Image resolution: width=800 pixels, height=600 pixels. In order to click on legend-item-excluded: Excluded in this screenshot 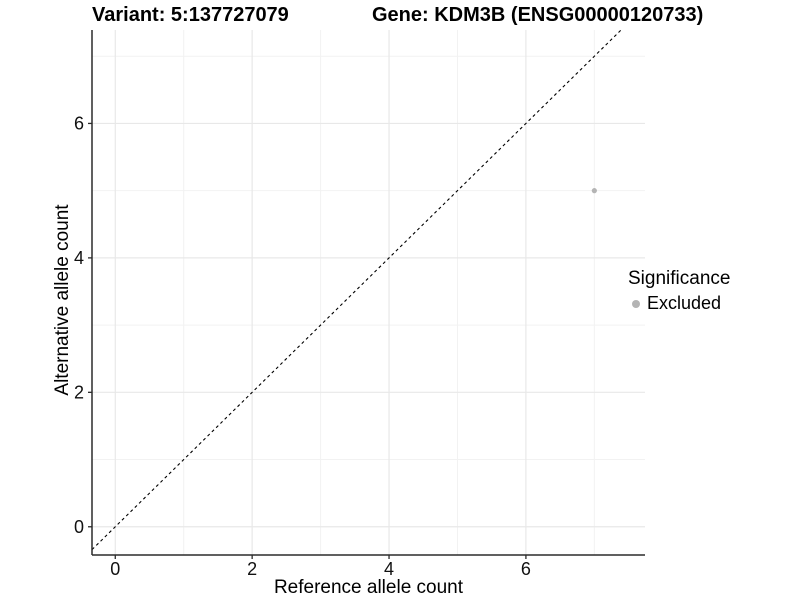, I will do `click(679, 303)`.